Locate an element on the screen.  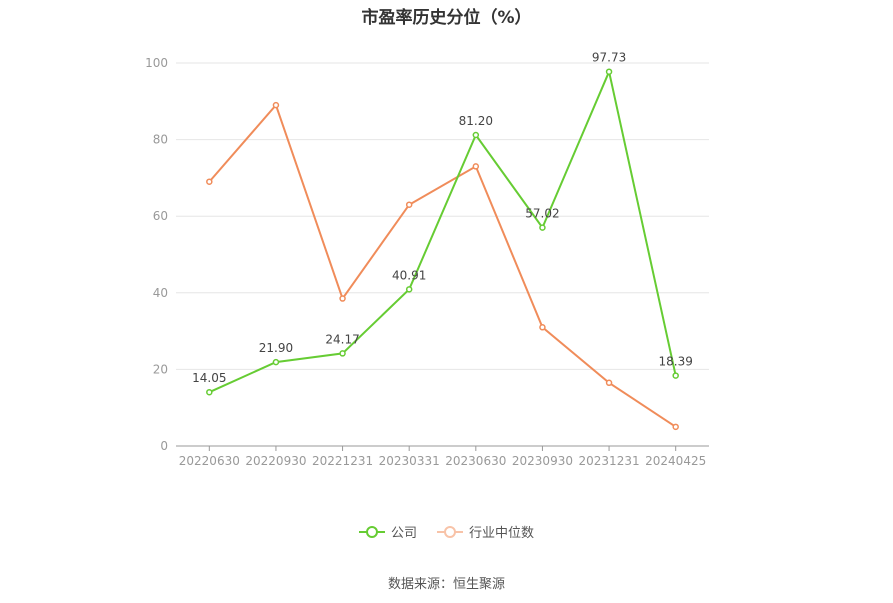
y-tick-label-20: 20 is located at coordinates (160, 369).